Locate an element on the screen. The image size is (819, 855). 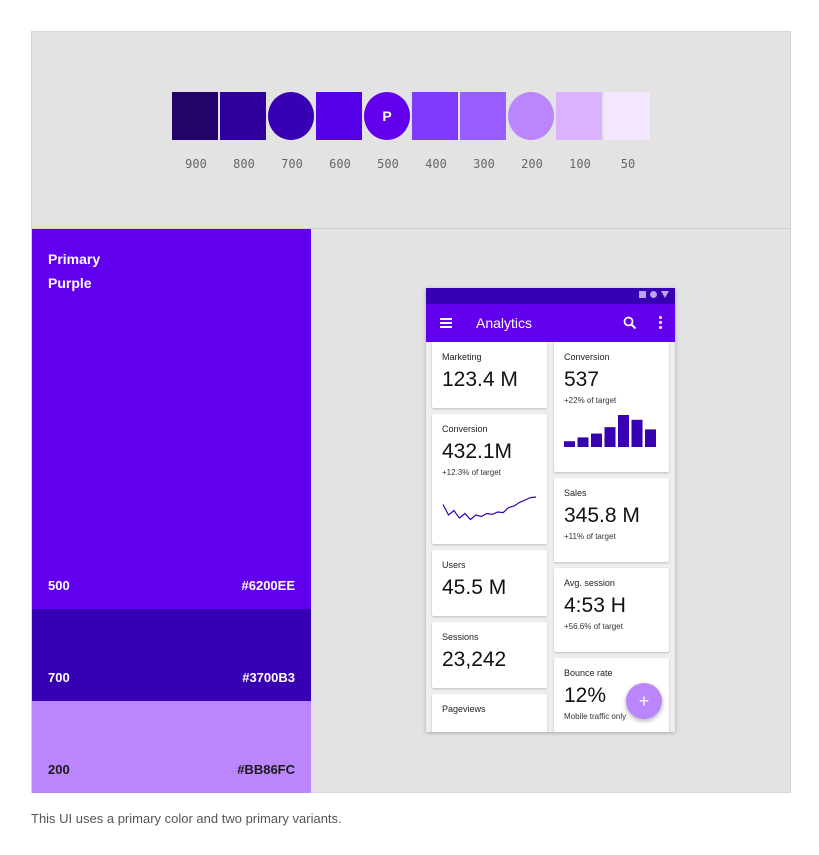
status-bar is located at coordinates (550, 296).